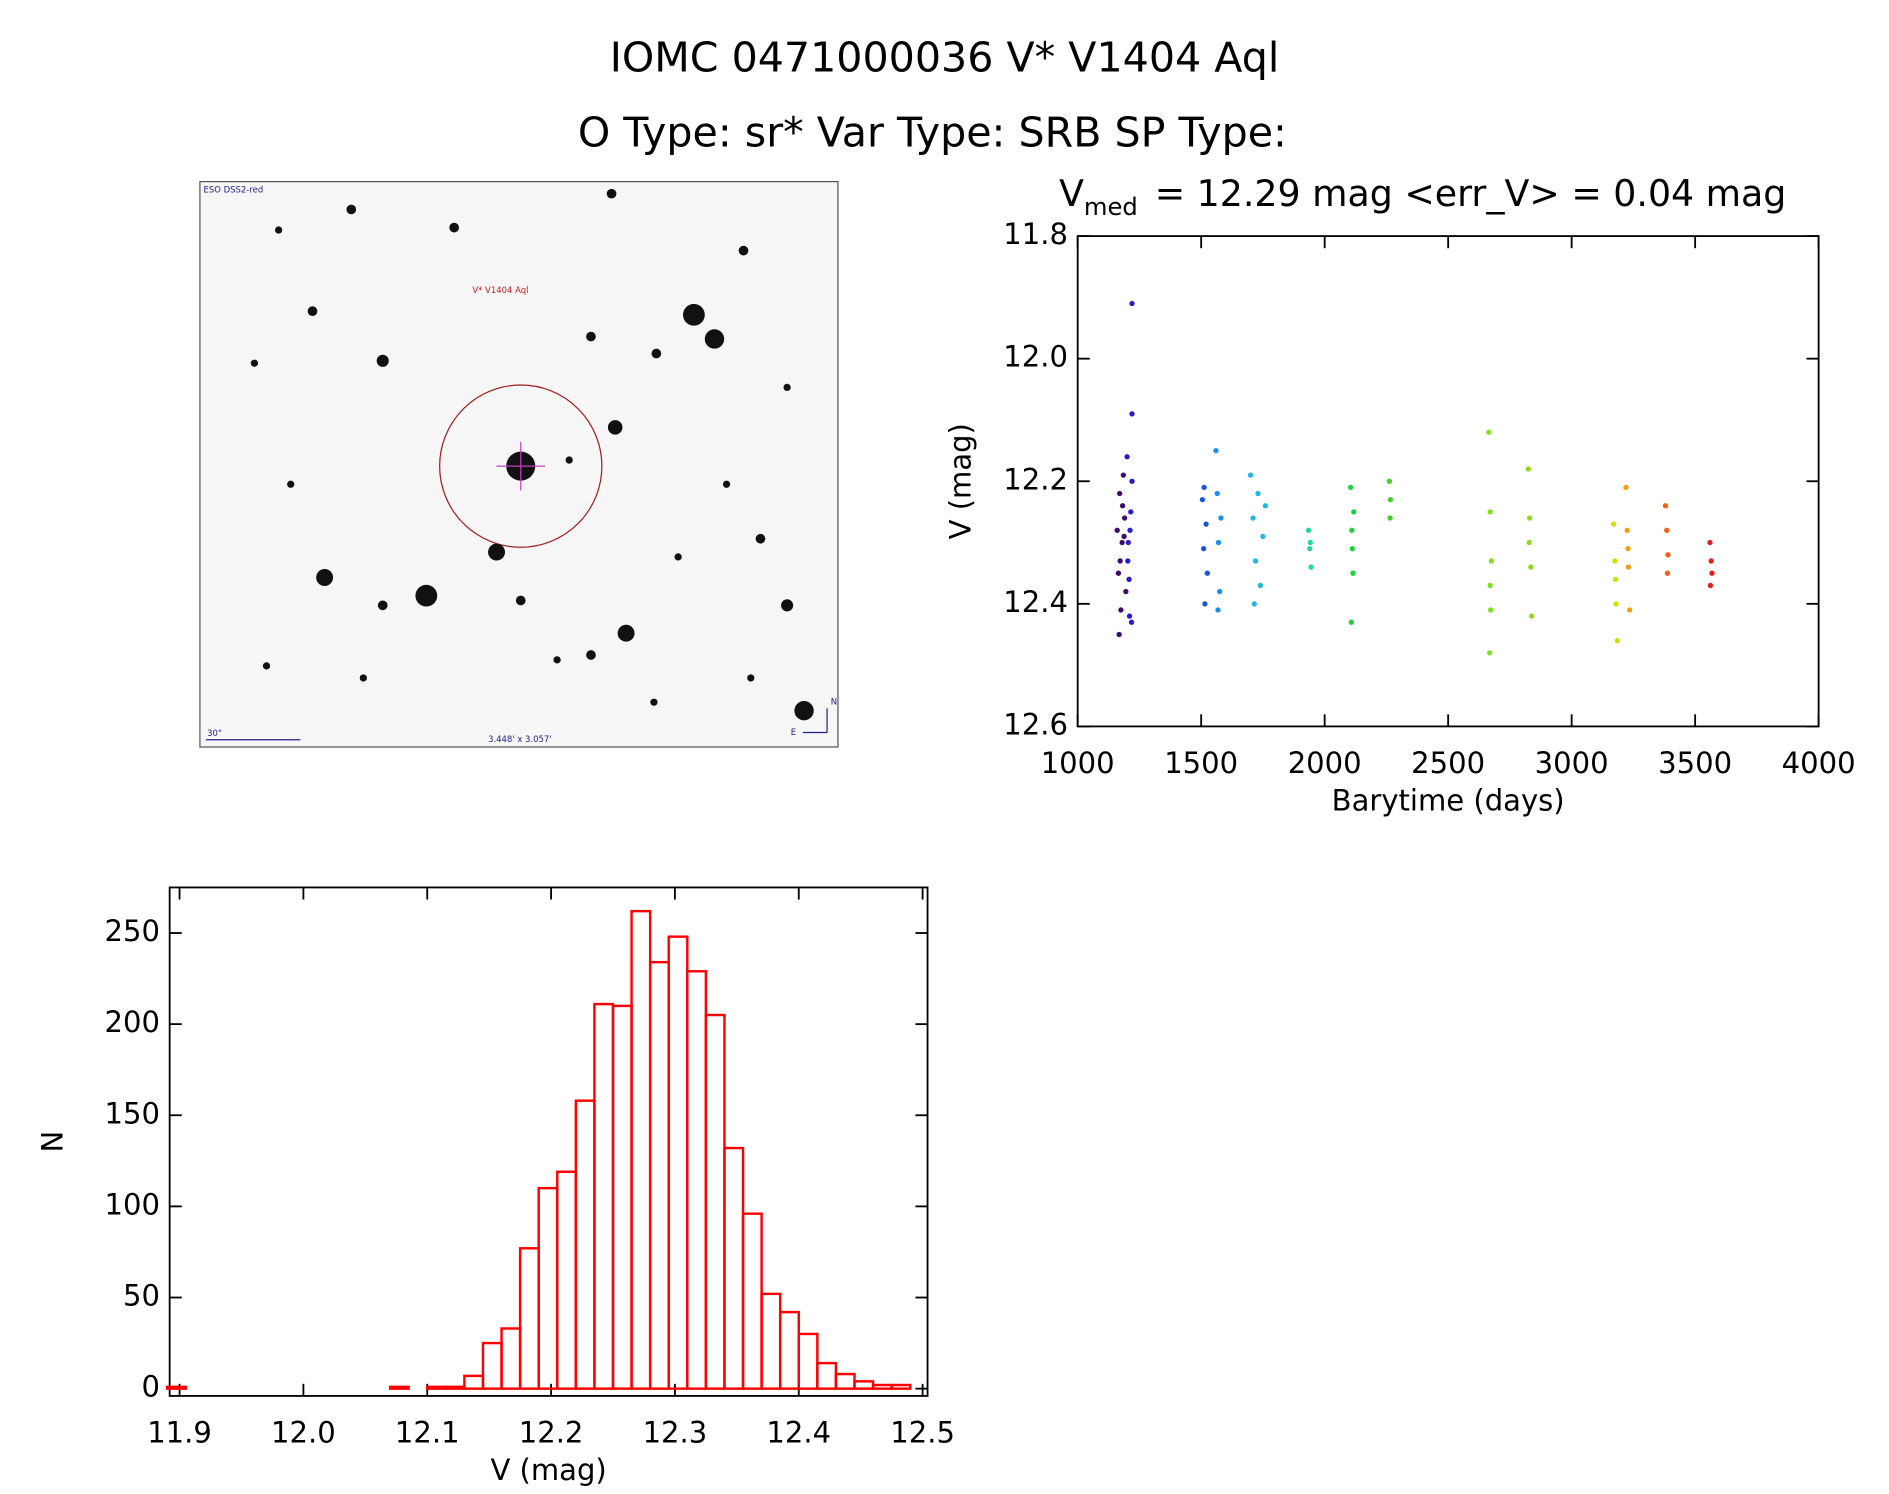 This screenshot has height=1494, width=1889. Describe the element at coordinates (834, 702) in the screenshot. I see `compass-north: N` at that location.